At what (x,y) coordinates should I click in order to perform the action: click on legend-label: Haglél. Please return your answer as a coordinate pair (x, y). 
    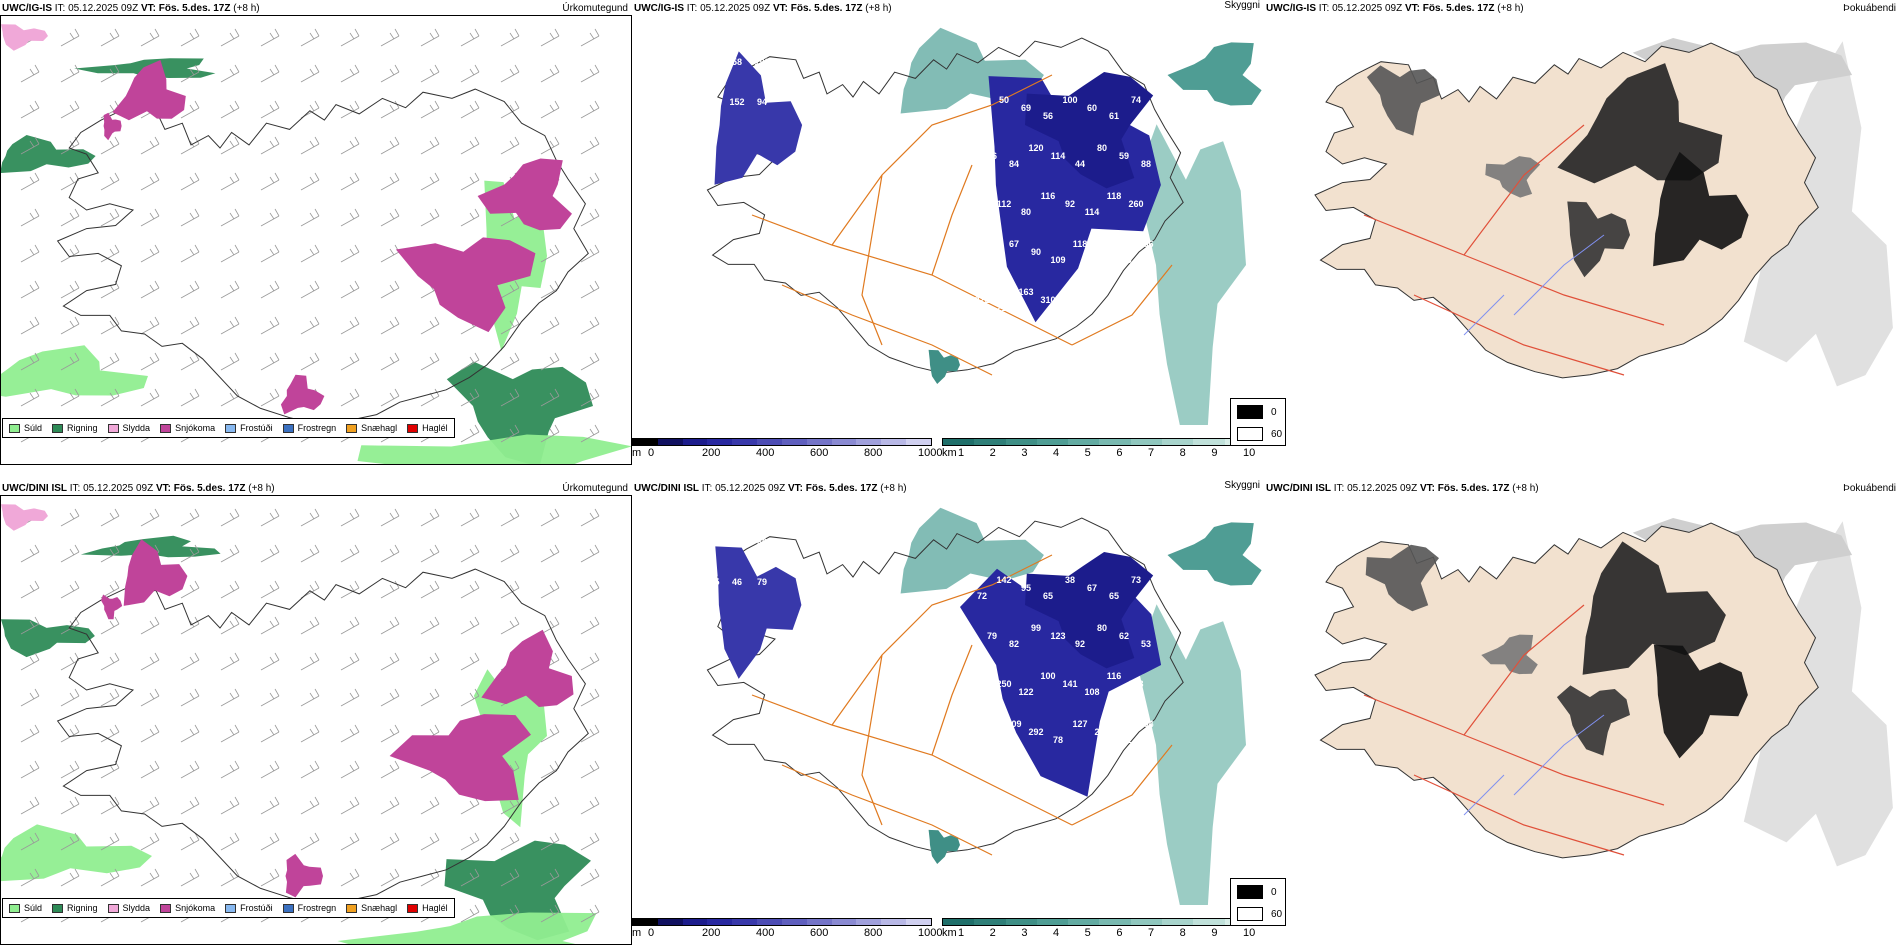
    Looking at the image, I should click on (435, 908).